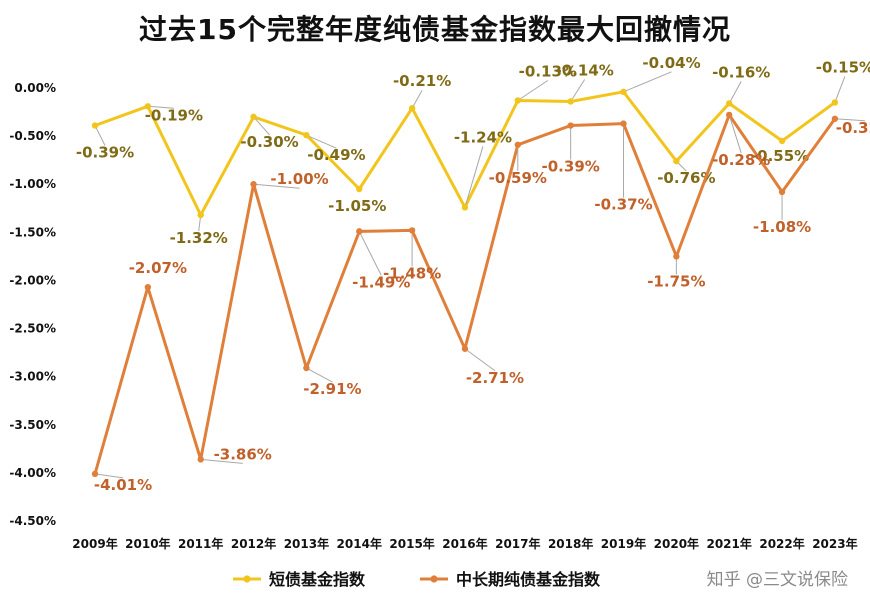 This screenshot has width=870, height=606. Describe the element at coordinates (32, 425) in the screenshot. I see `y-tick-label: -3.50%` at that location.